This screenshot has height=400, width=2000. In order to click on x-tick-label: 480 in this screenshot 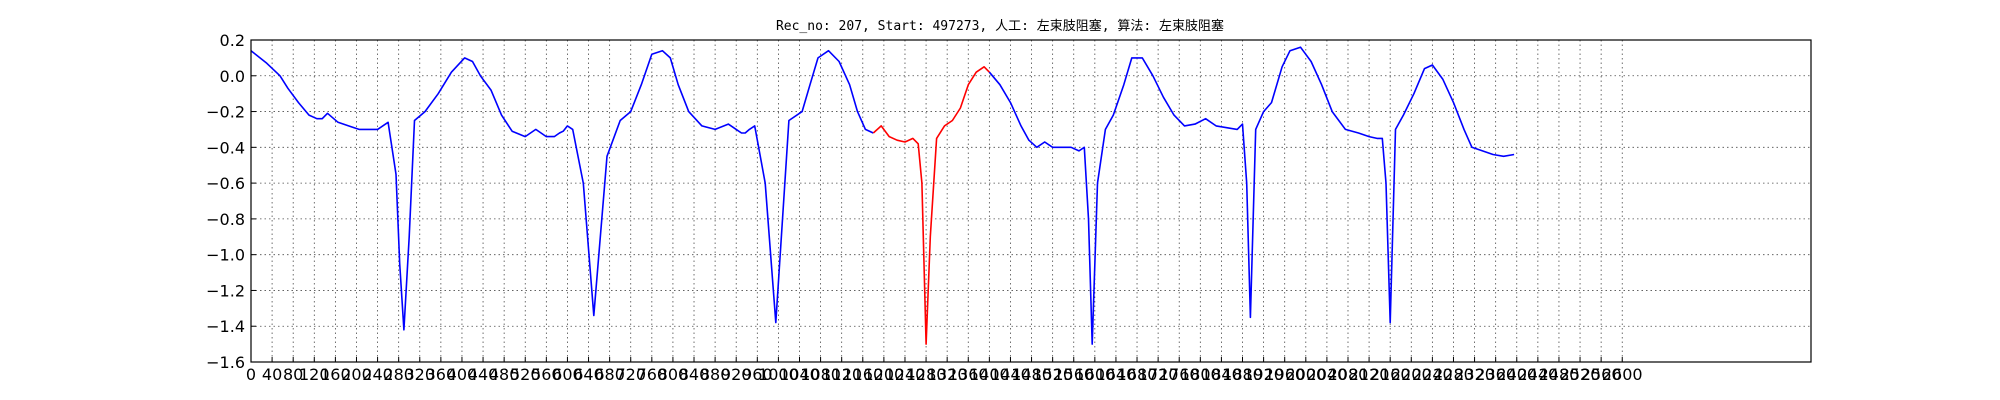, I will do `click(504, 374)`.